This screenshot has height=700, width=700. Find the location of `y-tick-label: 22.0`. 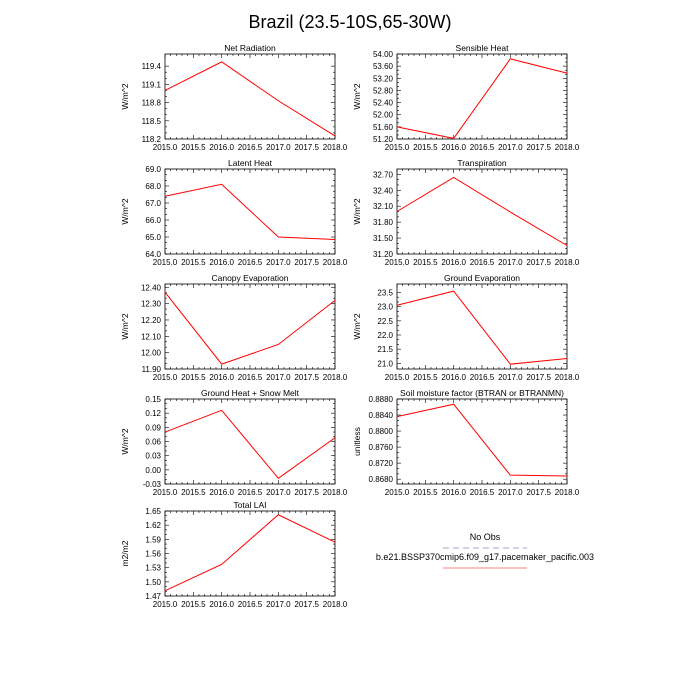

y-tick-label: 22.0 is located at coordinates (385, 335).